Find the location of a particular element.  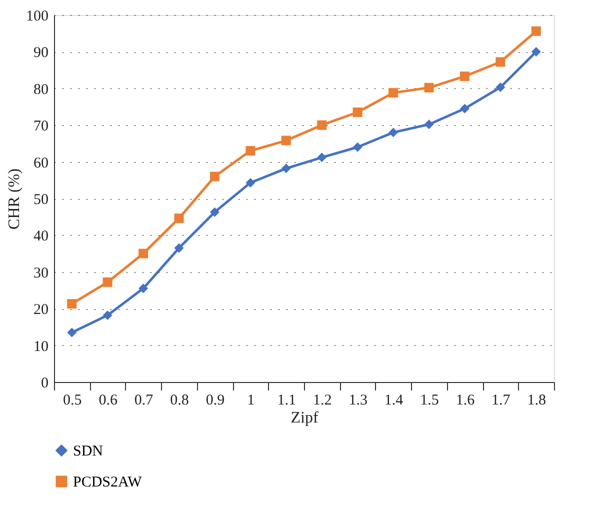

x-tick-label: 1.4 is located at coordinates (394, 400).